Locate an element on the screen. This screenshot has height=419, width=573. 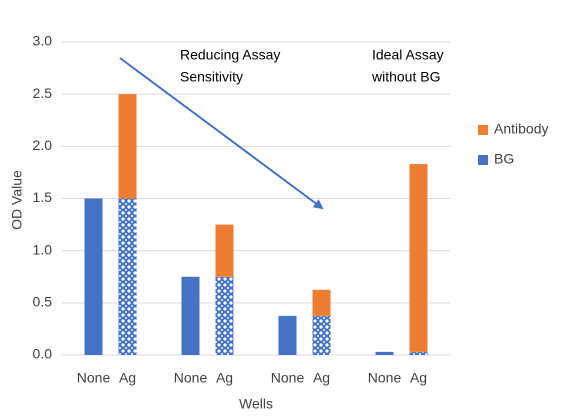
y-tick-label: 2.5 is located at coordinates (43, 93).